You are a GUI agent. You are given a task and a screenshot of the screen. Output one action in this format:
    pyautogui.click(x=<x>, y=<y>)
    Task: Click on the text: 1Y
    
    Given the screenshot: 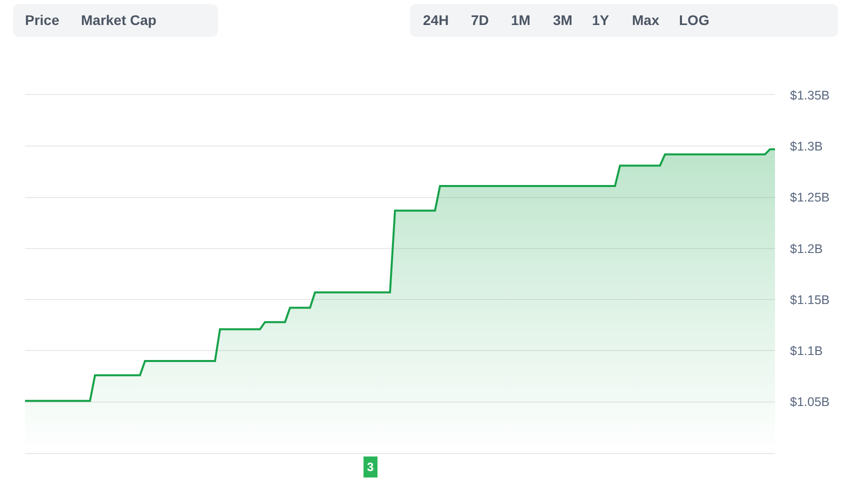 What is the action you would take?
    pyautogui.click(x=601, y=20)
    